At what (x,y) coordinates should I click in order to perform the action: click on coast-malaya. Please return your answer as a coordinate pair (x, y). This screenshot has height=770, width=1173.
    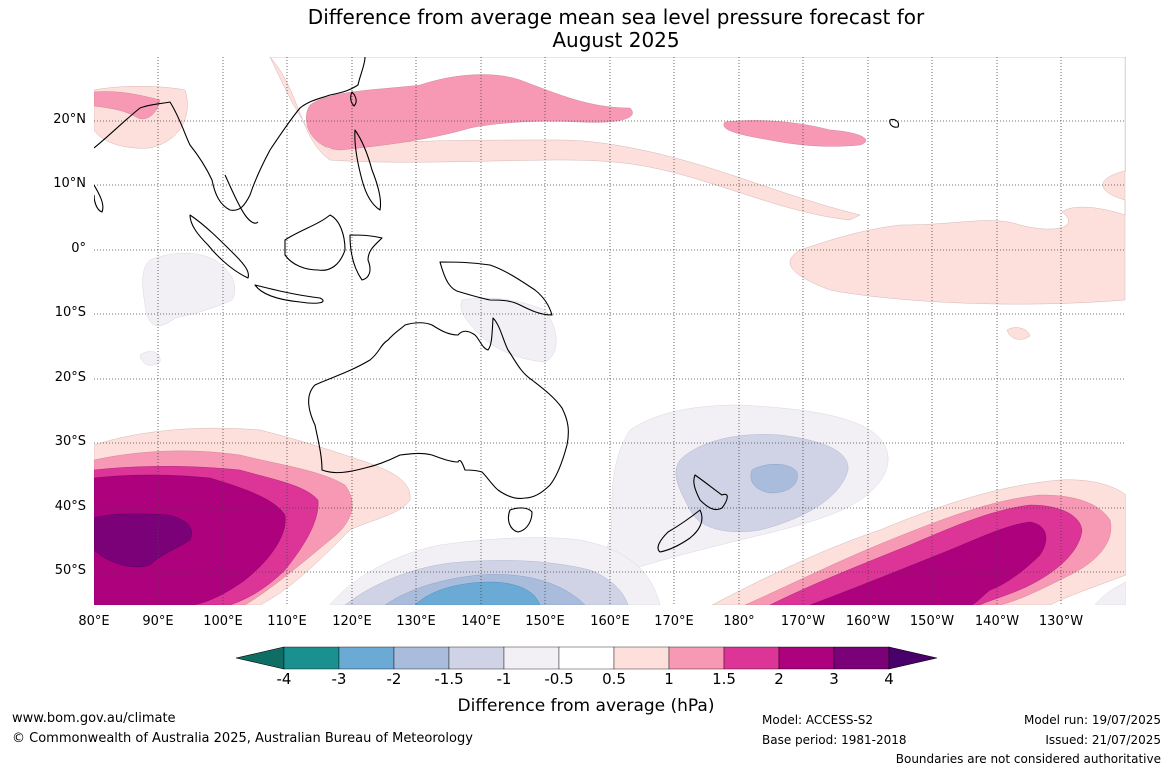
    Looking at the image, I should click on (241, 199).